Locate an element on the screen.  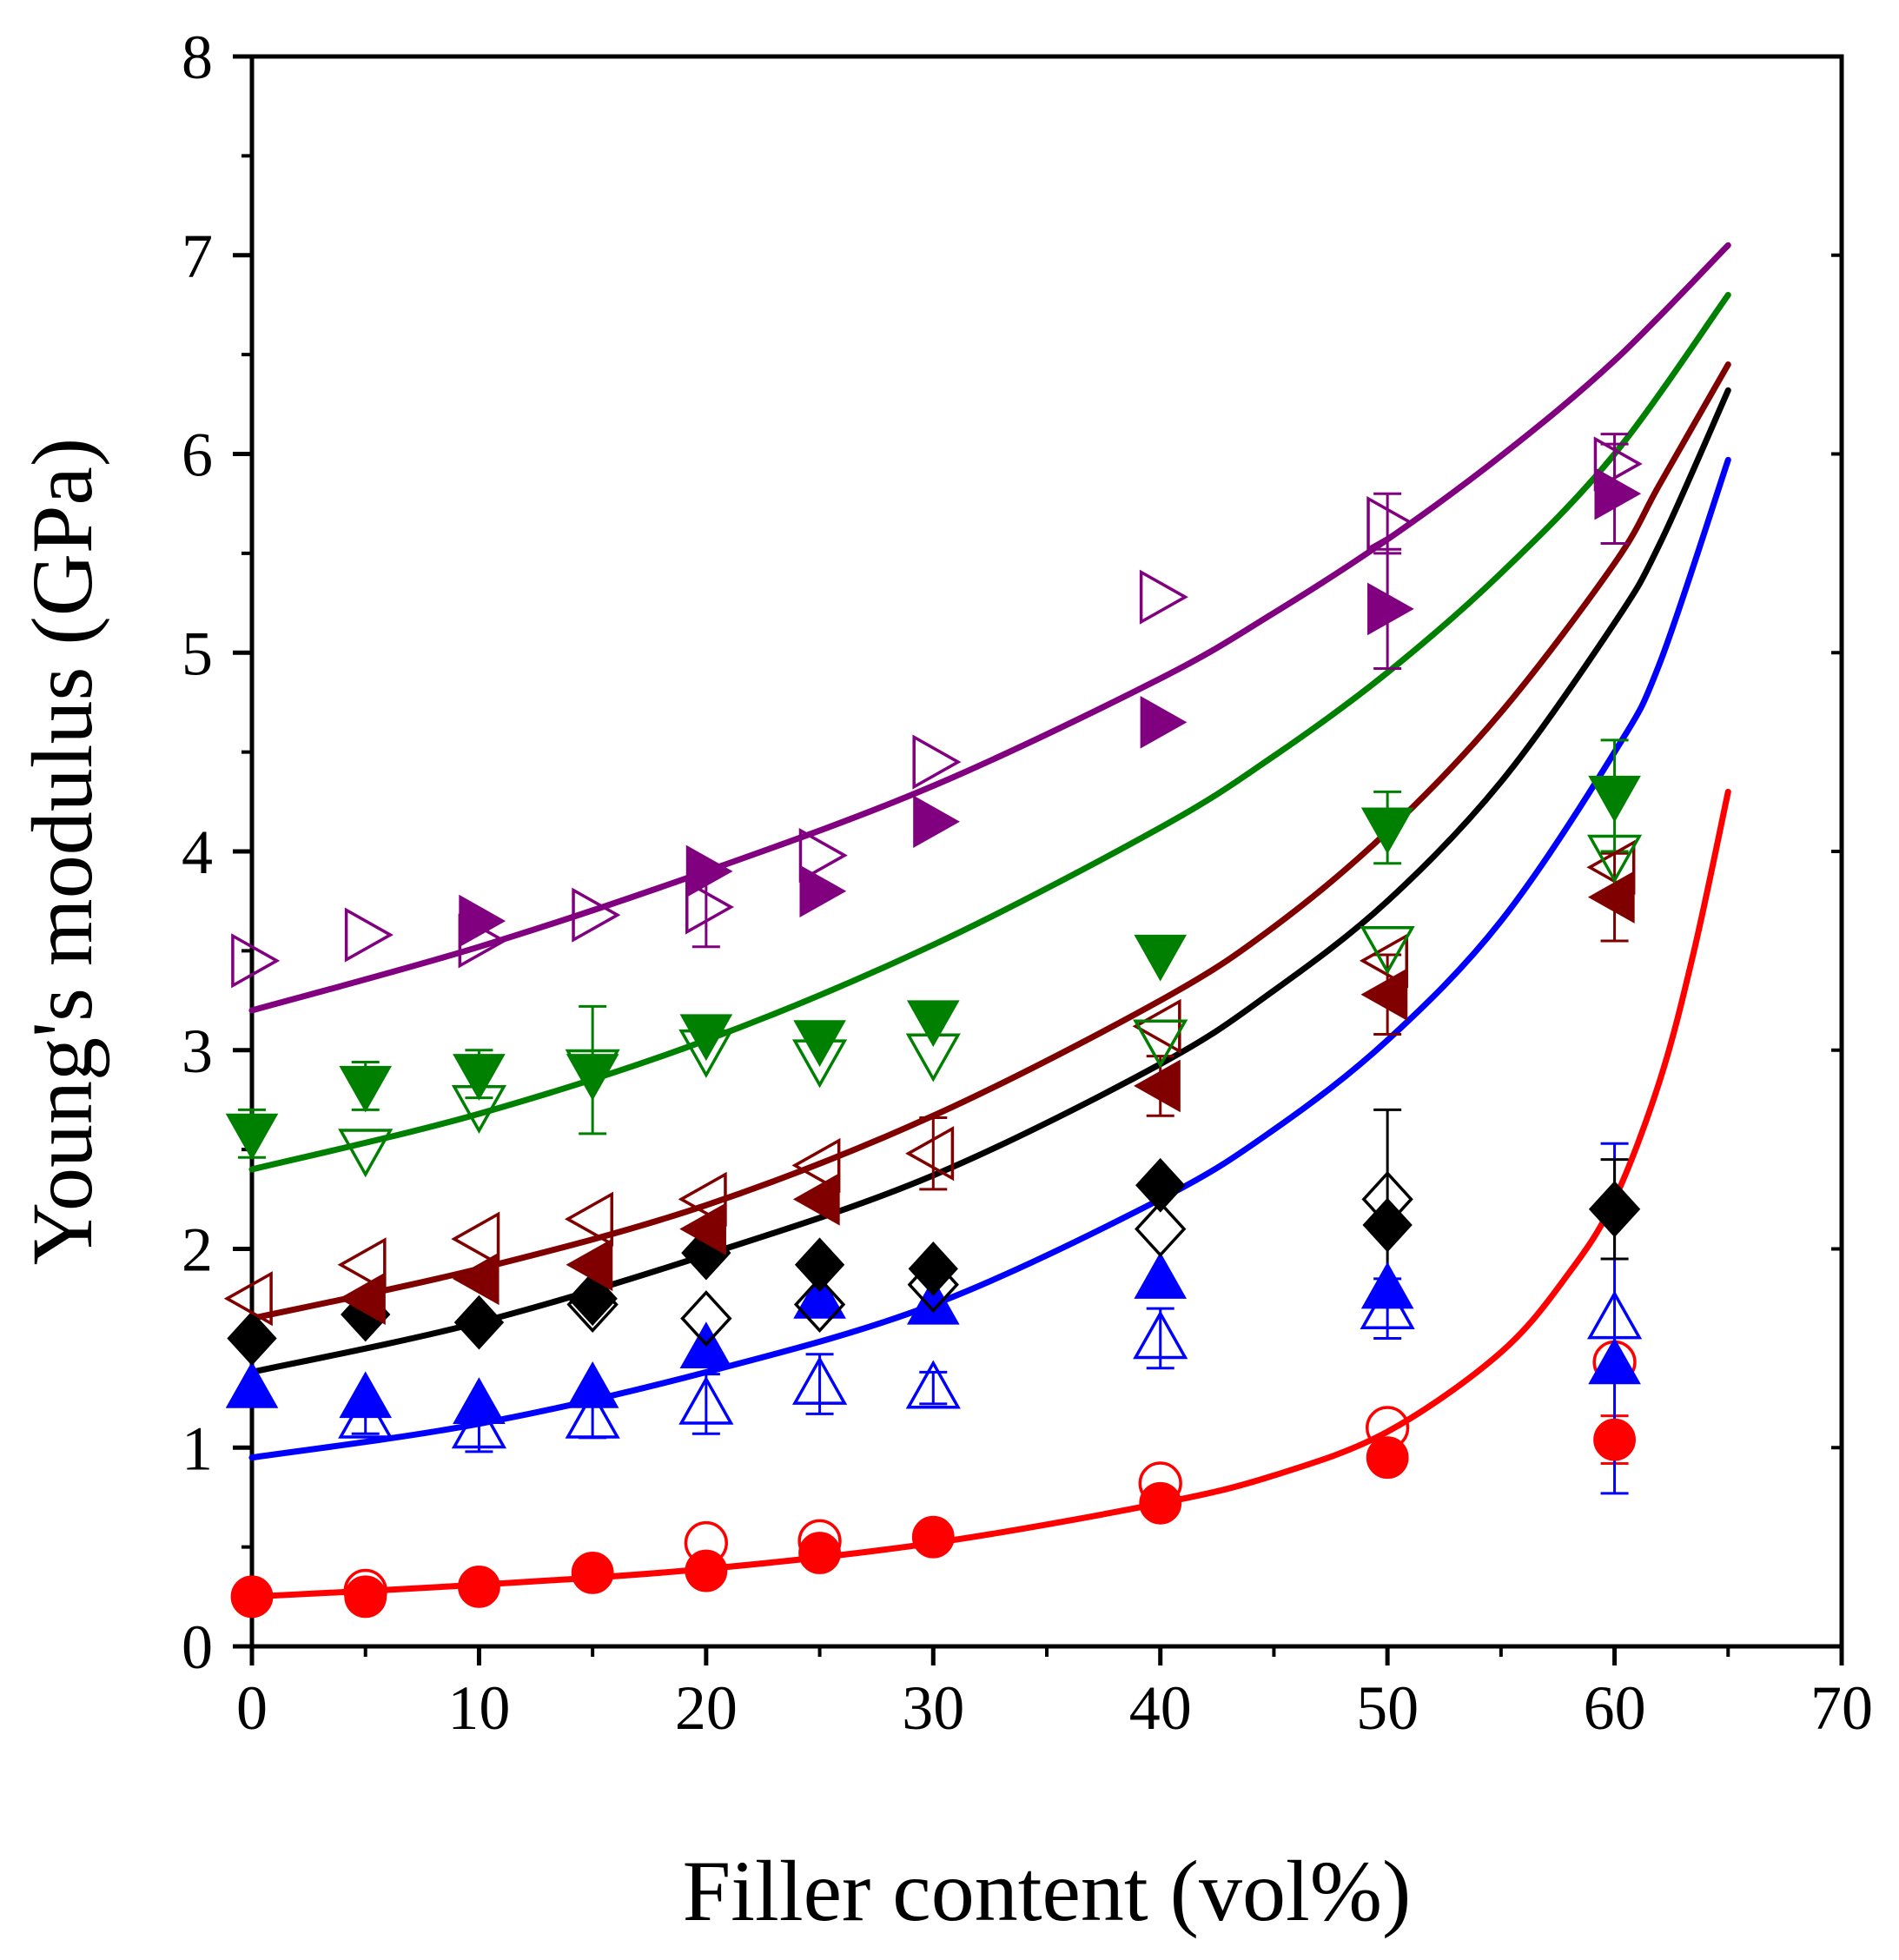
y-tick-label: 3 is located at coordinates (197, 1051).